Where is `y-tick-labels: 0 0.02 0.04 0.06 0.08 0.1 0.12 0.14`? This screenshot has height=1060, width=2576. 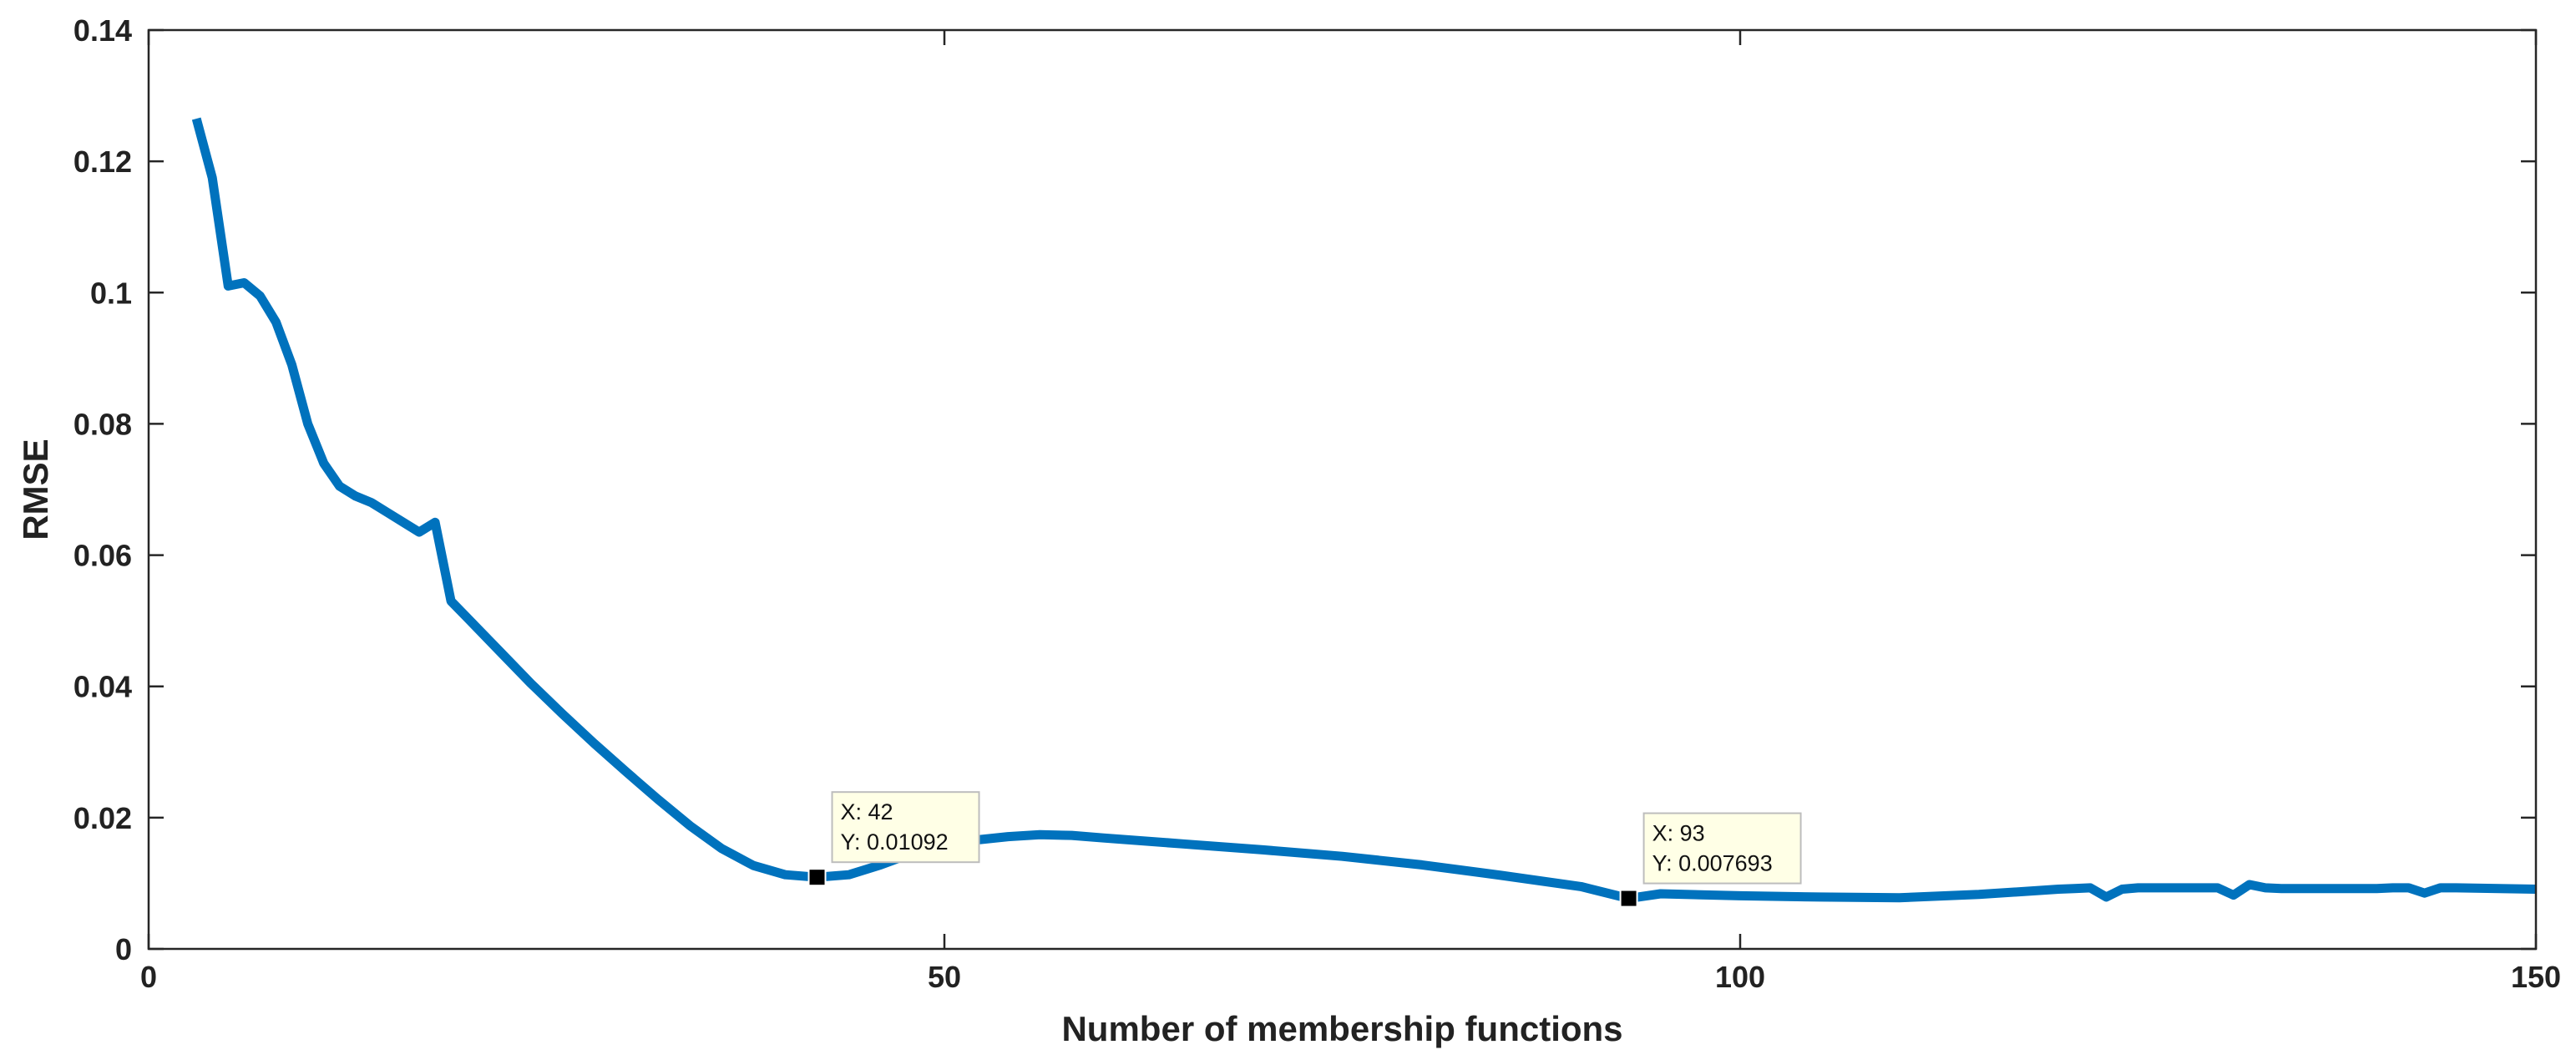
y-tick-labels: 0 0.02 0.04 0.06 0.08 0.1 0.12 0.14 is located at coordinates (102, 489).